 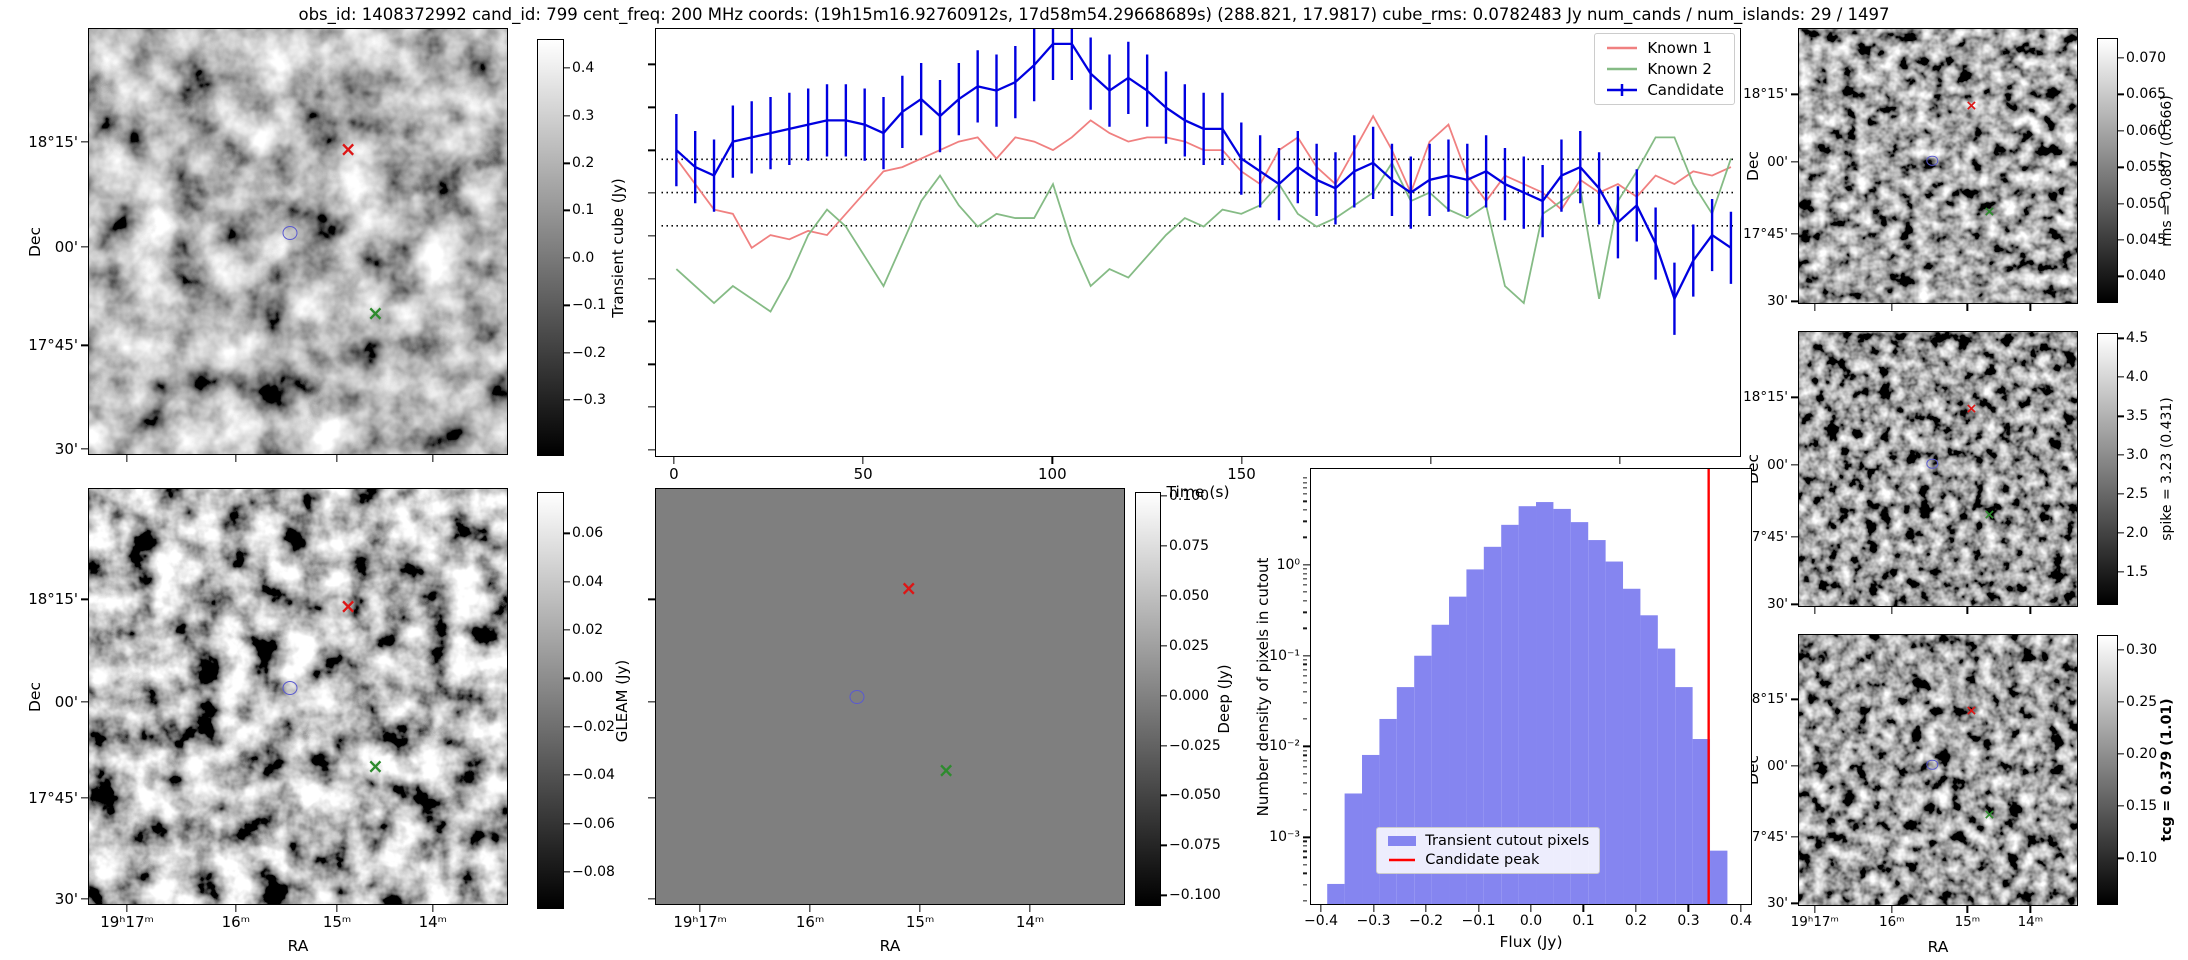 I want to click on rms-panel: × × Dec 18°15' 00' 17°45' 30', so click(x=1910, y=169).